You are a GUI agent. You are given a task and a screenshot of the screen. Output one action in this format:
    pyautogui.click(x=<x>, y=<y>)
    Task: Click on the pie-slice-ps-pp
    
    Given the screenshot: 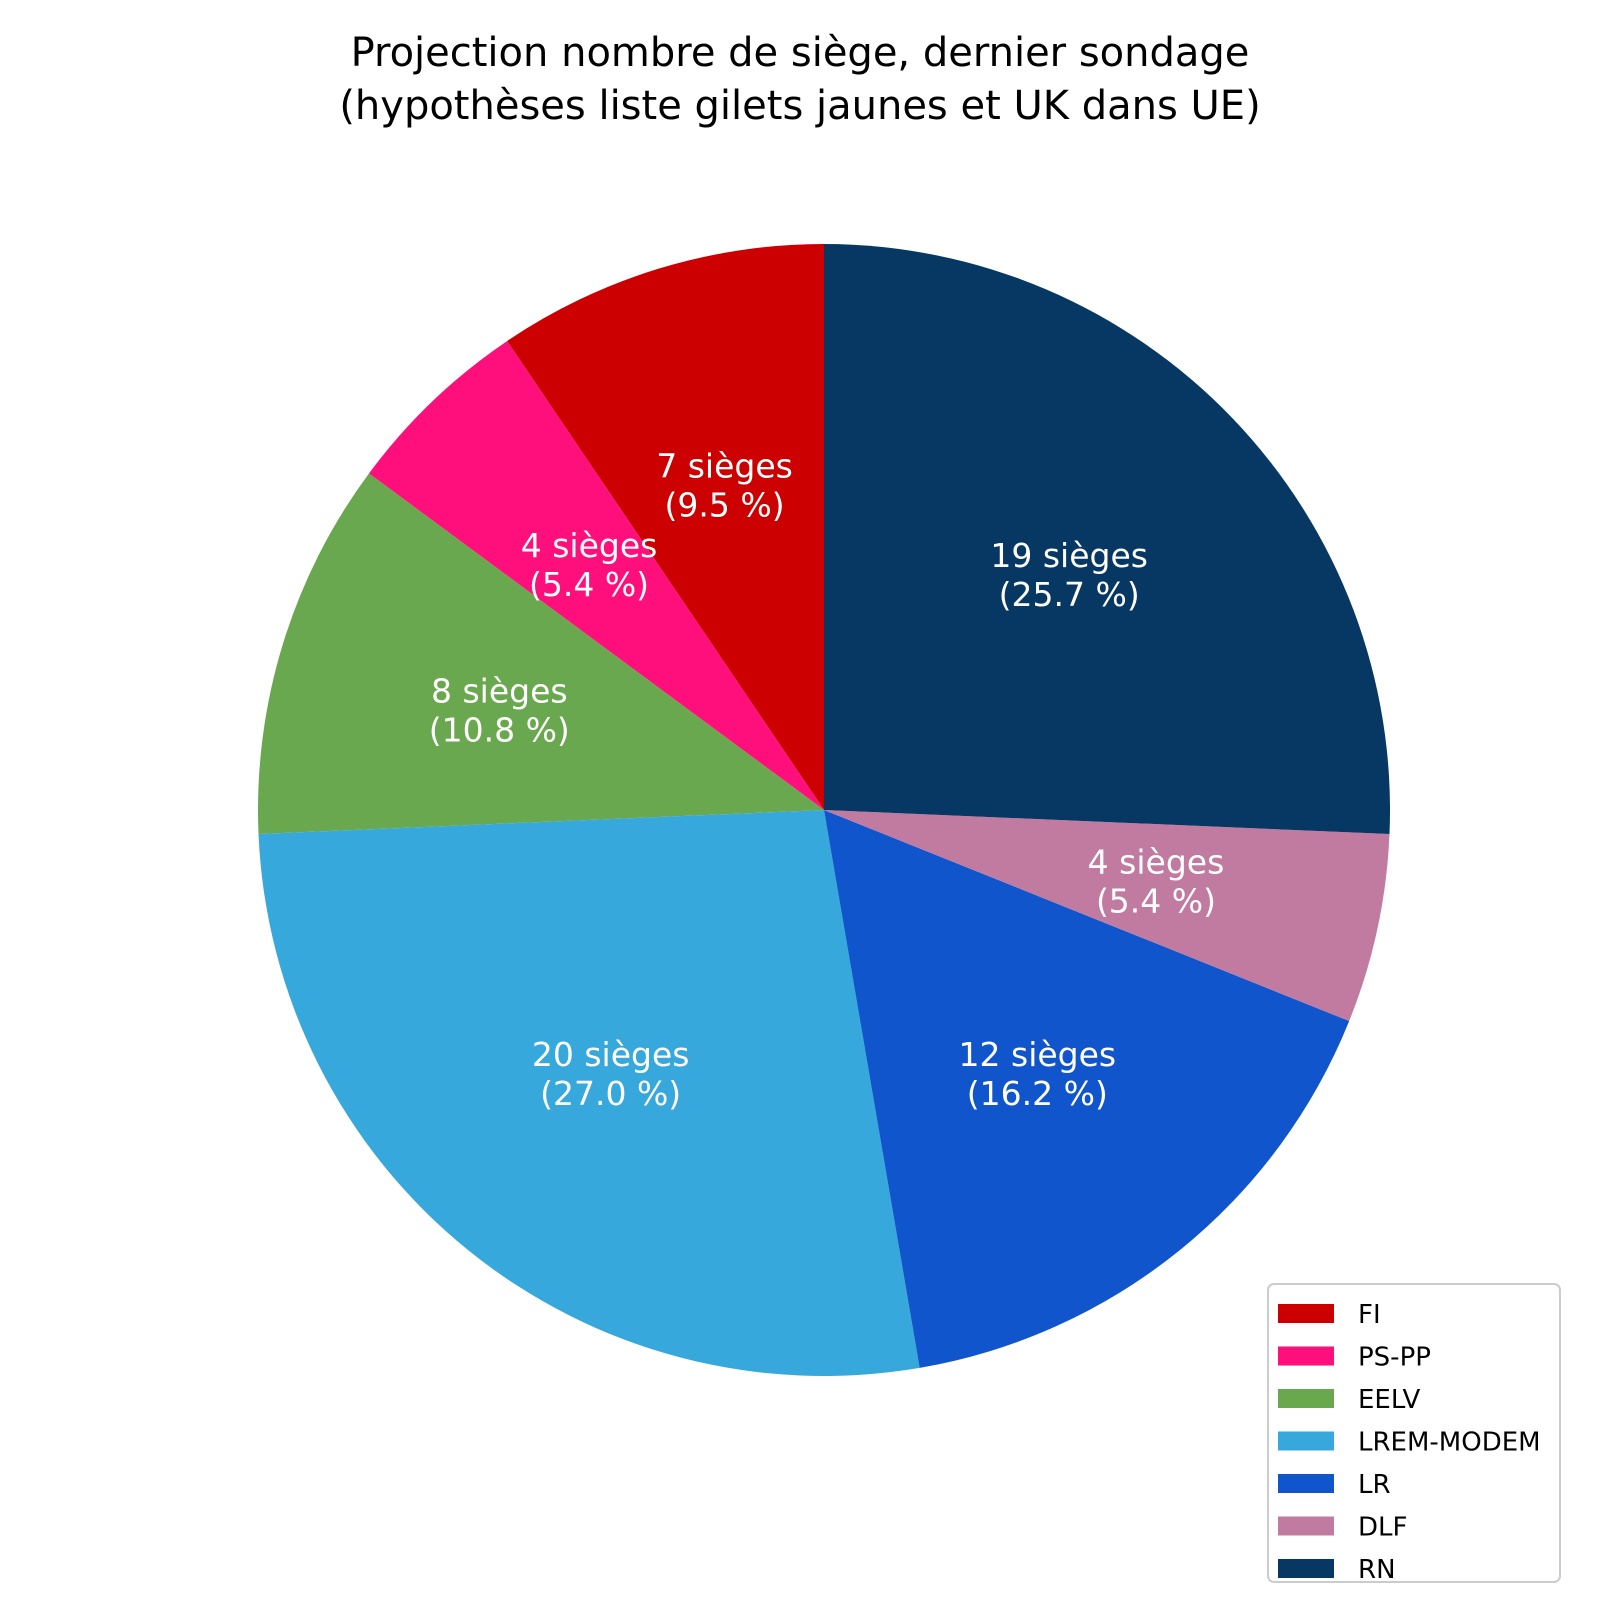 What is the action you would take?
    pyautogui.click(x=596, y=575)
    